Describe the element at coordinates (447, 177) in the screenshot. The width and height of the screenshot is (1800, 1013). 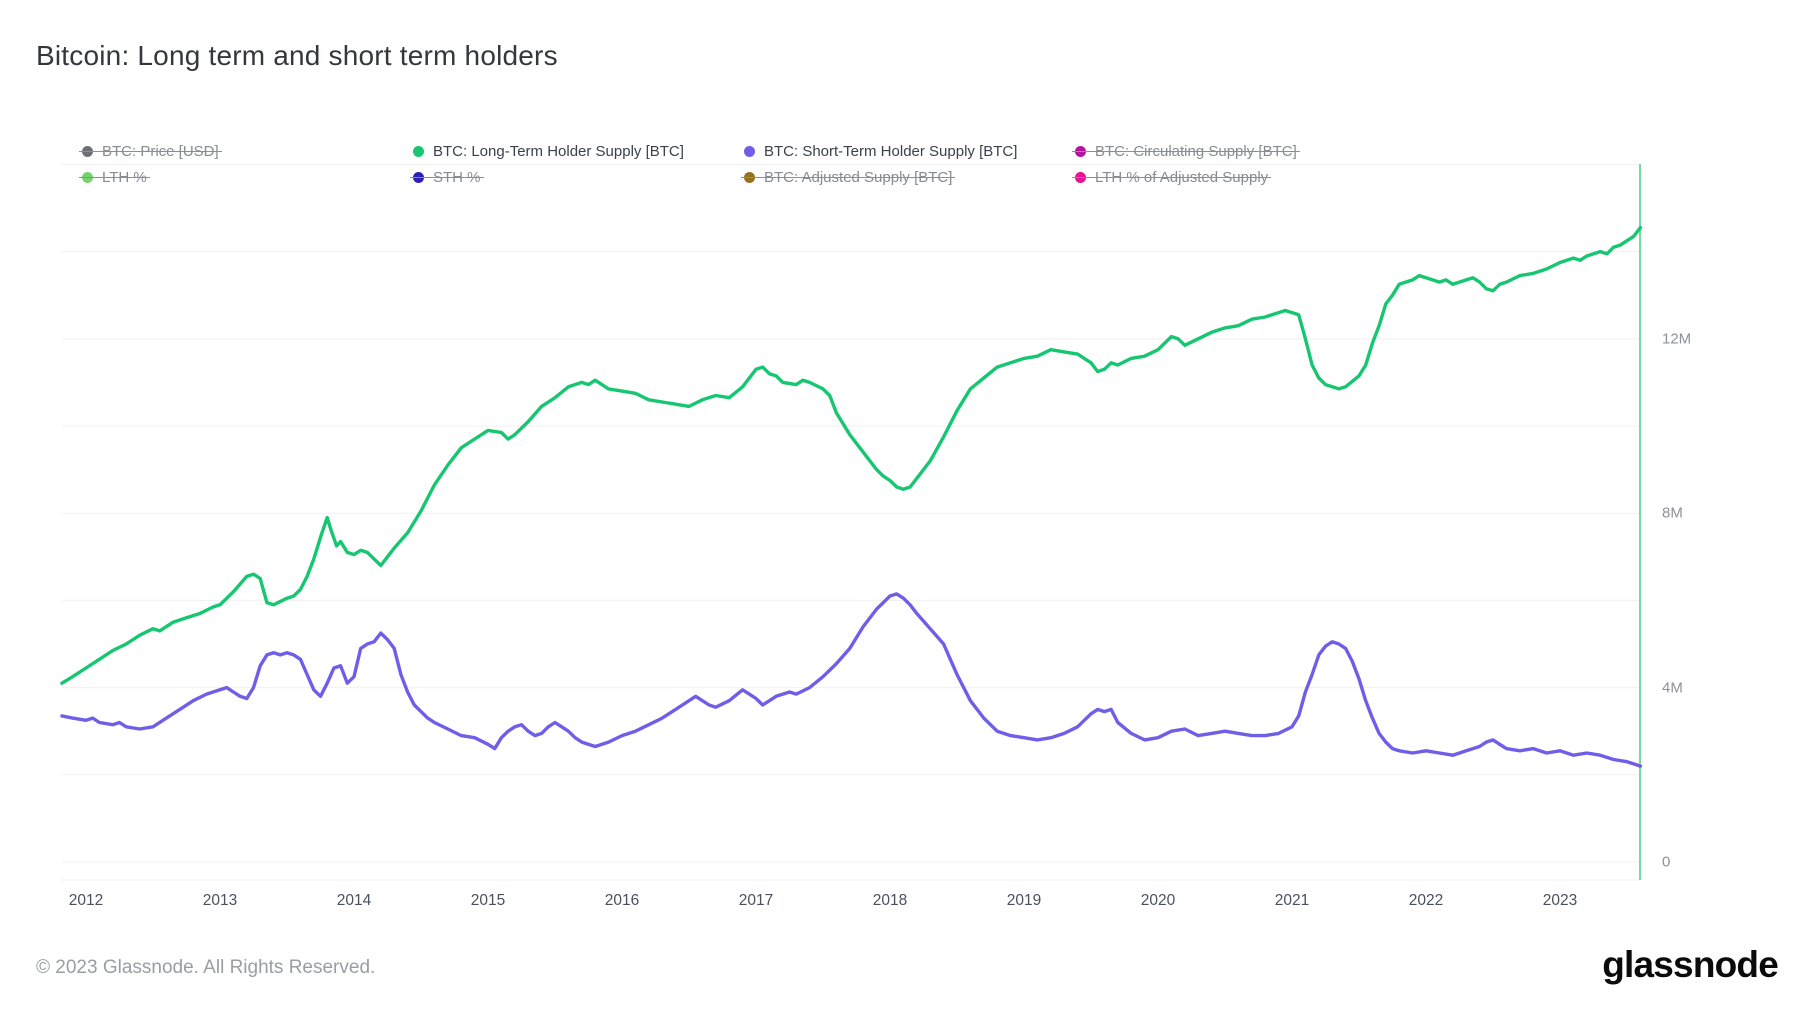
I see `legend-item: STH %` at that location.